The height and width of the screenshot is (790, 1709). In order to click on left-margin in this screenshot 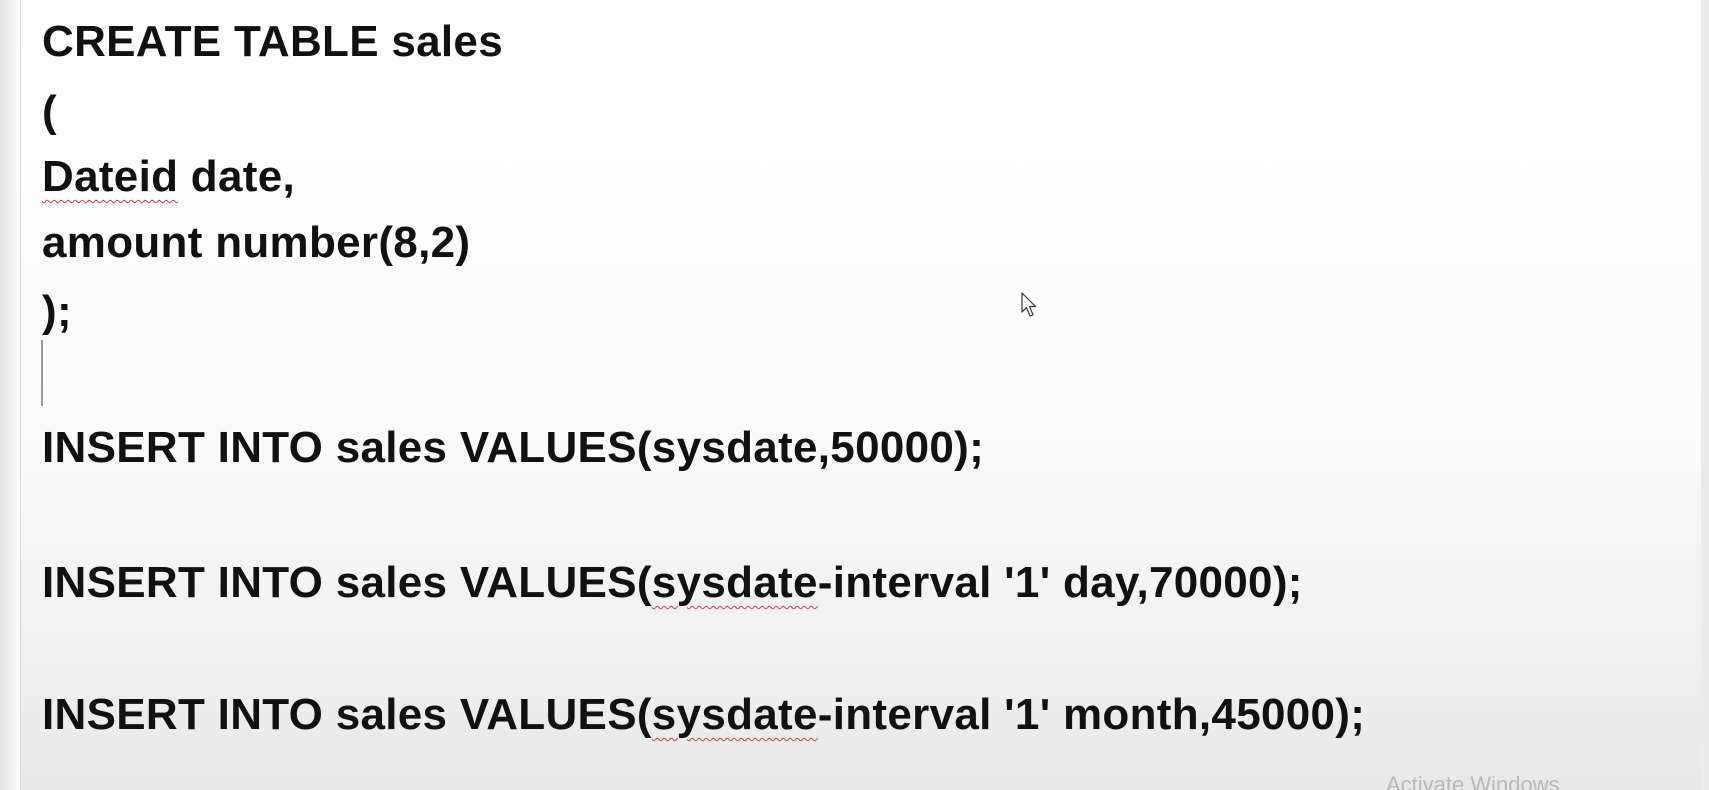, I will do `click(10, 395)`.